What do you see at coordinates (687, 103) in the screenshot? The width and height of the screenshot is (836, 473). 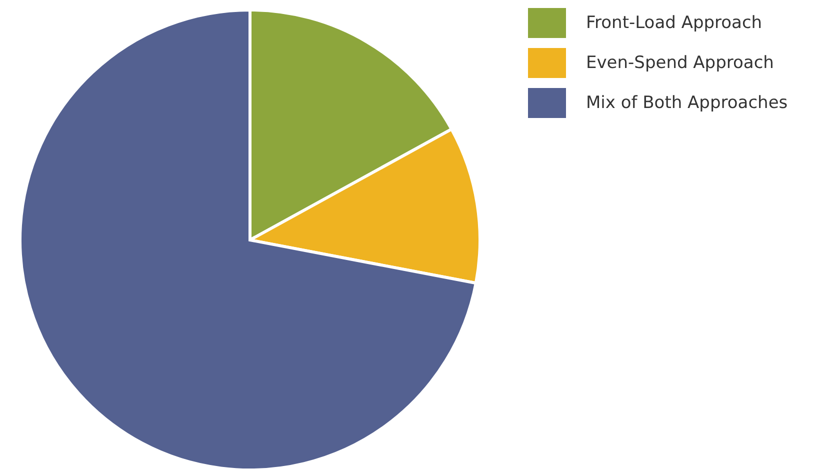 I see `legend-label: Mix of Both Approaches` at bounding box center [687, 103].